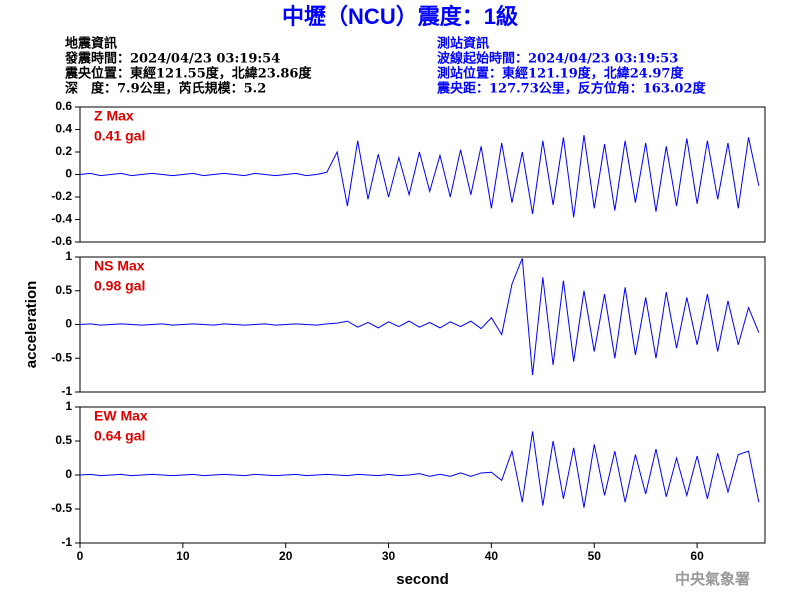 Image resolution: width=800 pixels, height=605 pixels. I want to click on x-tick-label: 40, so click(492, 556).